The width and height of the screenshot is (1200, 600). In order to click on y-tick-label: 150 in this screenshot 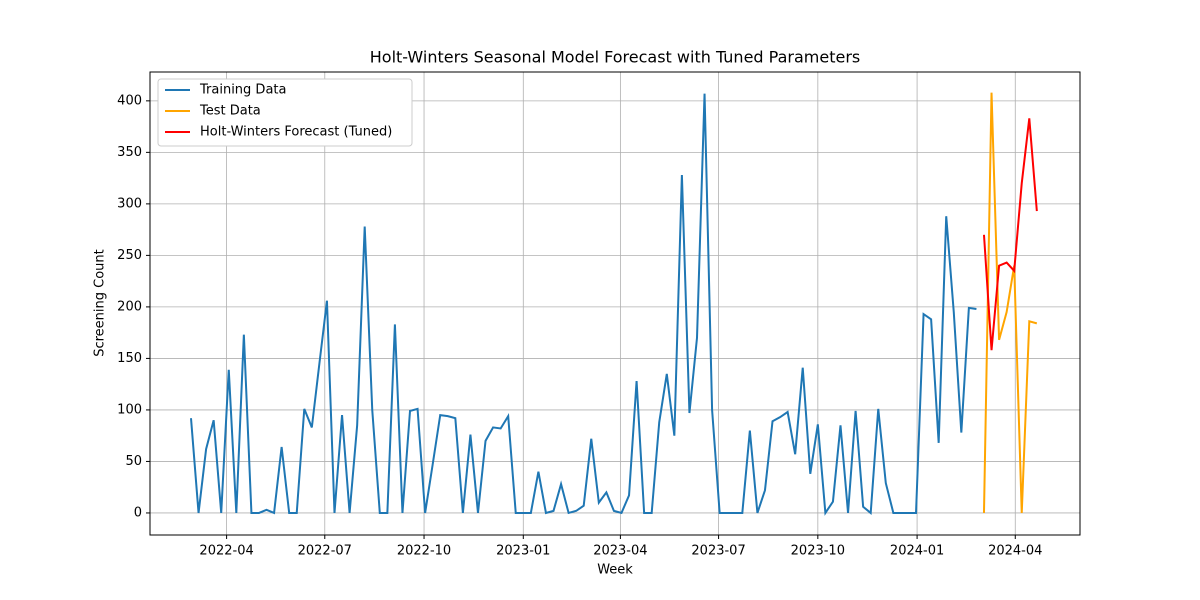, I will do `click(129, 358)`.